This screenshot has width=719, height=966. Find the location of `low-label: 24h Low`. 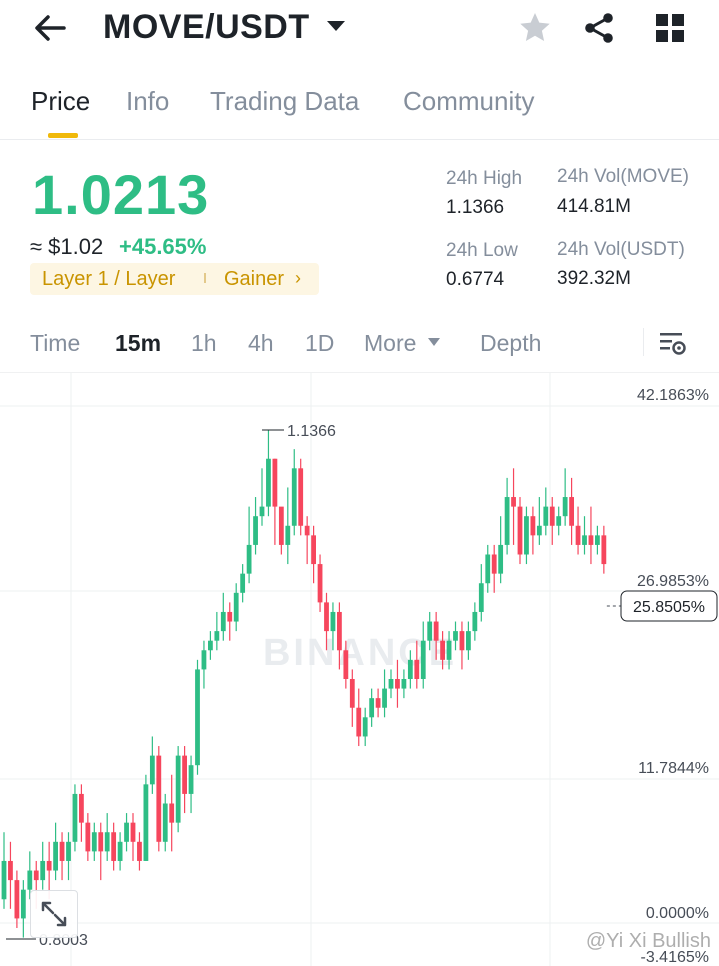

low-label: 24h Low is located at coordinates (482, 250).